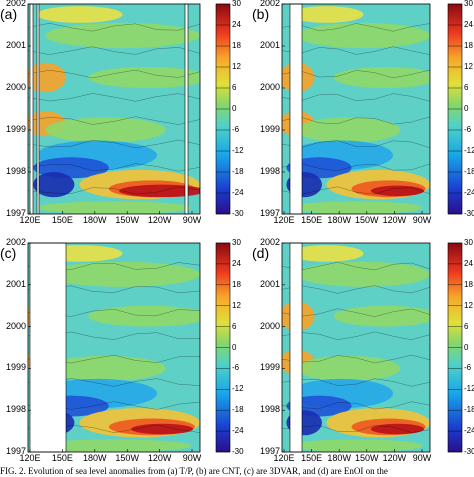 This screenshot has height=477, width=474. I want to click on panel-label: (a), so click(9, 14).